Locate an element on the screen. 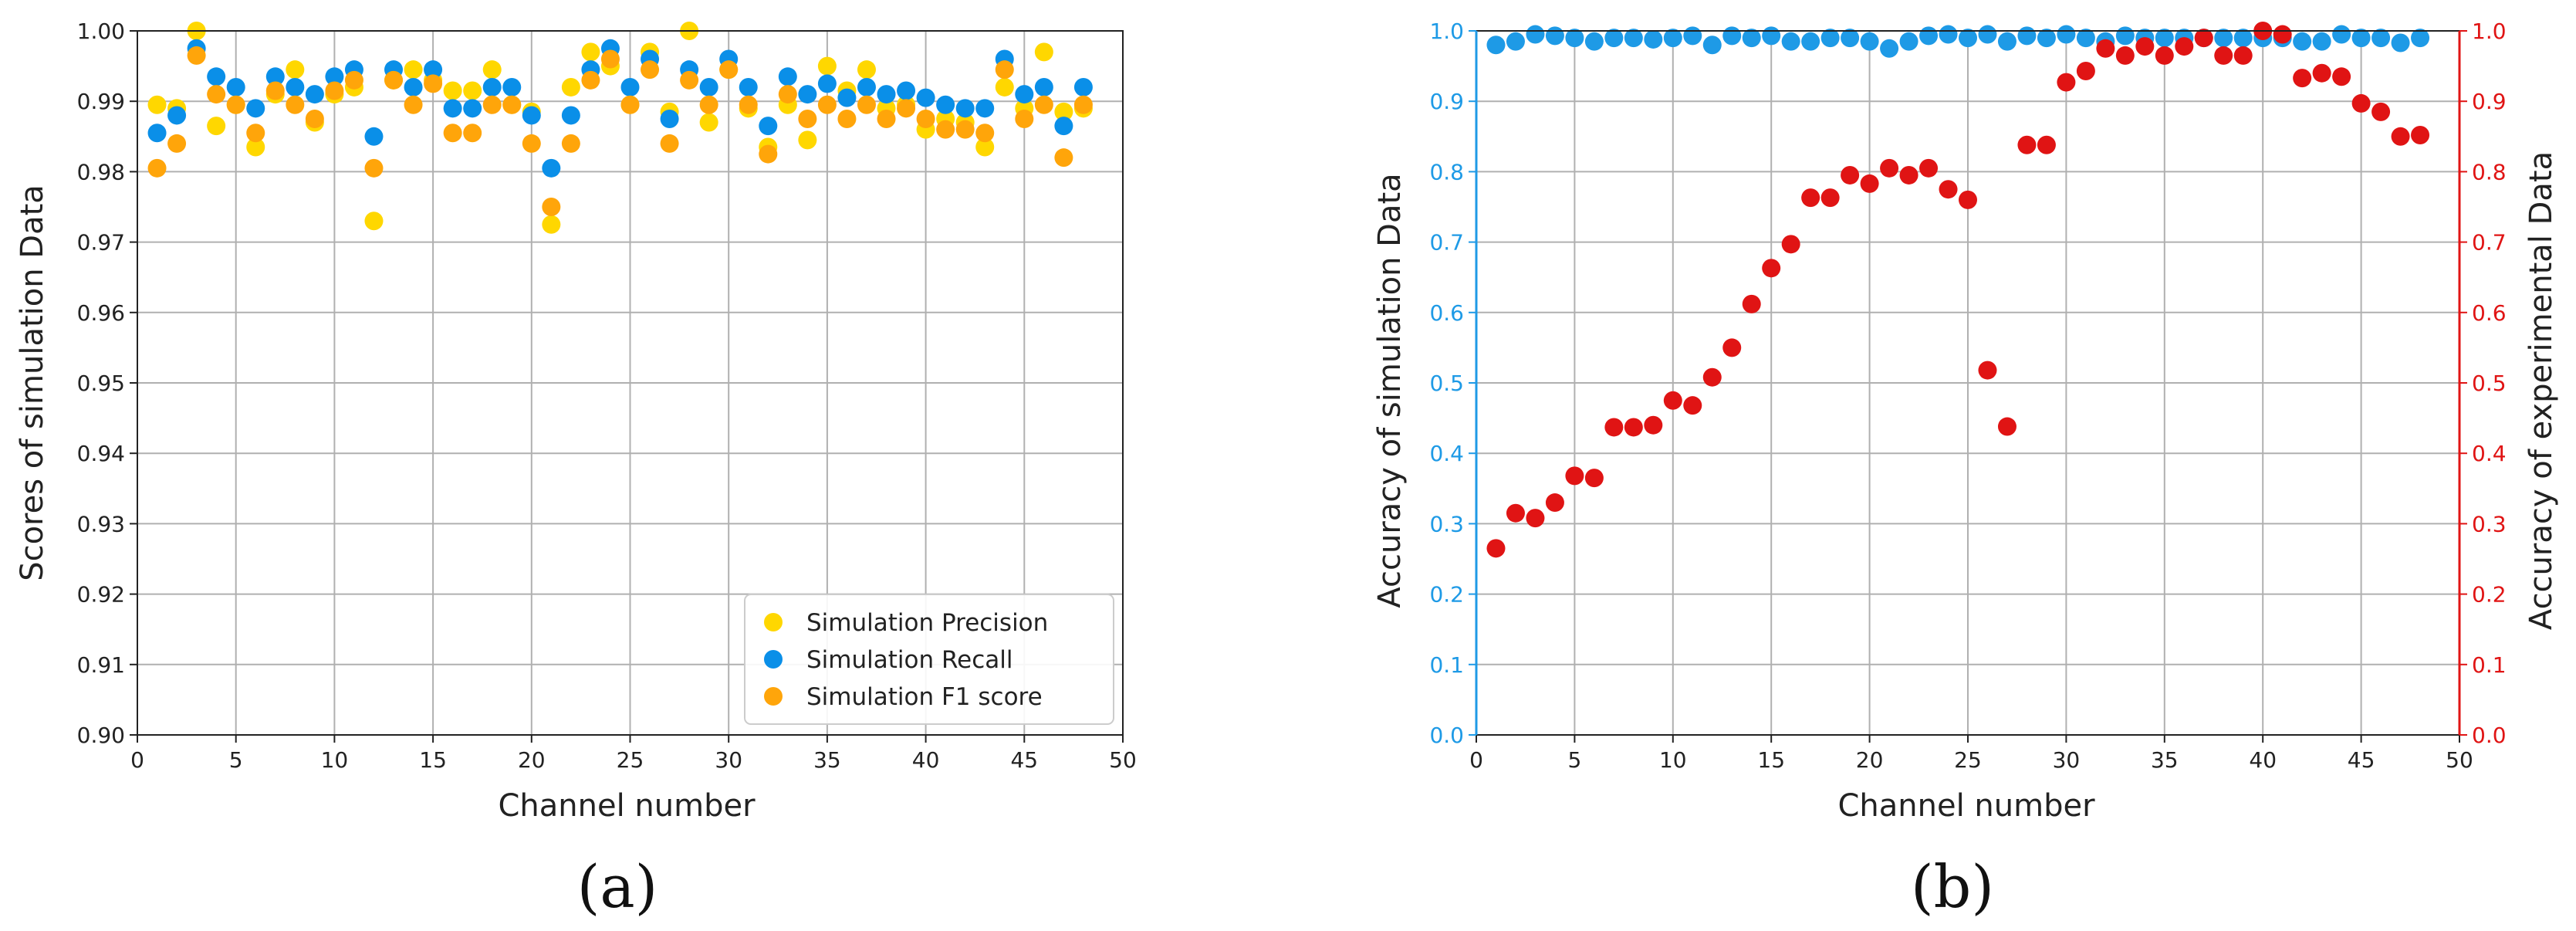 Image resolution: width=2576 pixels, height=931 pixels. chart-b-left-tick-label: 0.1 is located at coordinates (1446, 665).